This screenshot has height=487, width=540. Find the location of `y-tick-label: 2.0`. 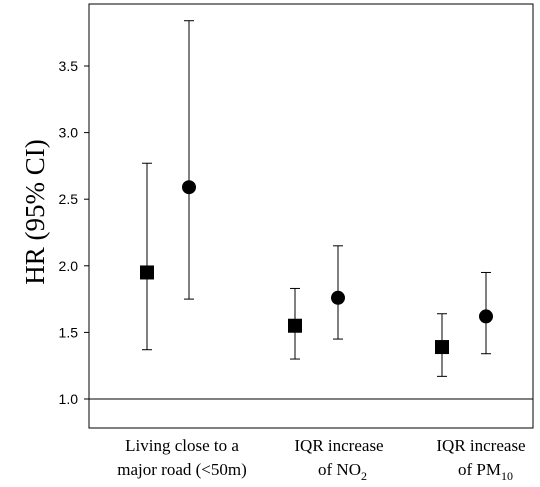

y-tick-label: 2.0 is located at coordinates (69, 266).